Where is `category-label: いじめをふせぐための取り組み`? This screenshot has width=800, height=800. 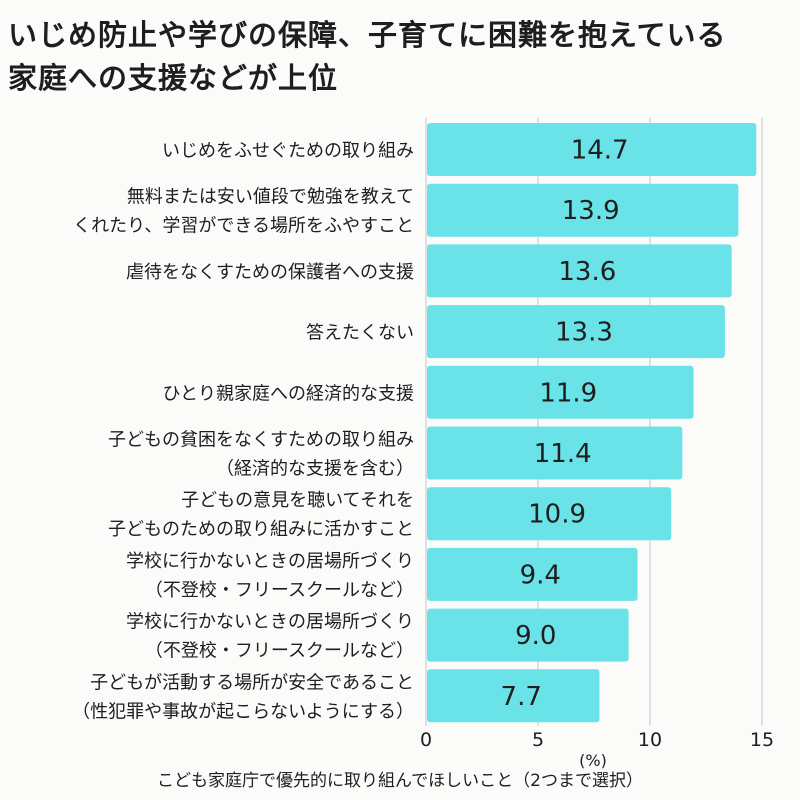 category-label: いじめをふせぐための取り組み is located at coordinates (288, 151).